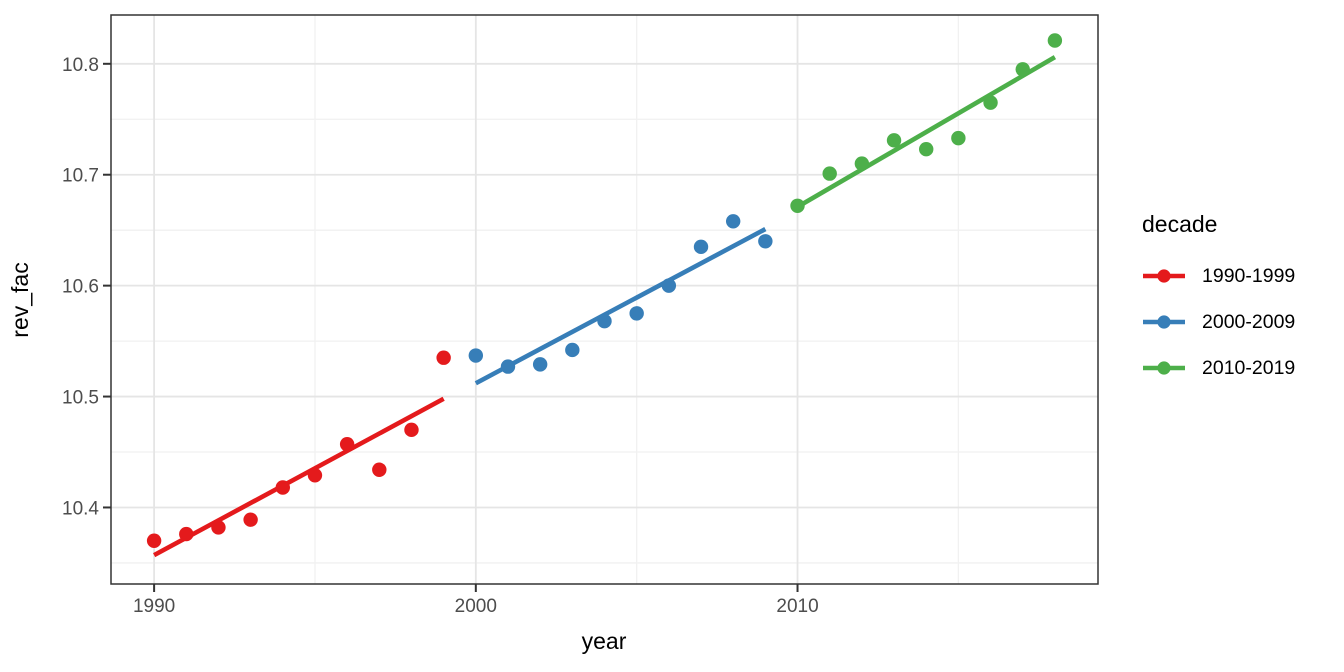 The image size is (1344, 672). I want to click on legend-item-1990-1999: 1990-1999, so click(1242, 276).